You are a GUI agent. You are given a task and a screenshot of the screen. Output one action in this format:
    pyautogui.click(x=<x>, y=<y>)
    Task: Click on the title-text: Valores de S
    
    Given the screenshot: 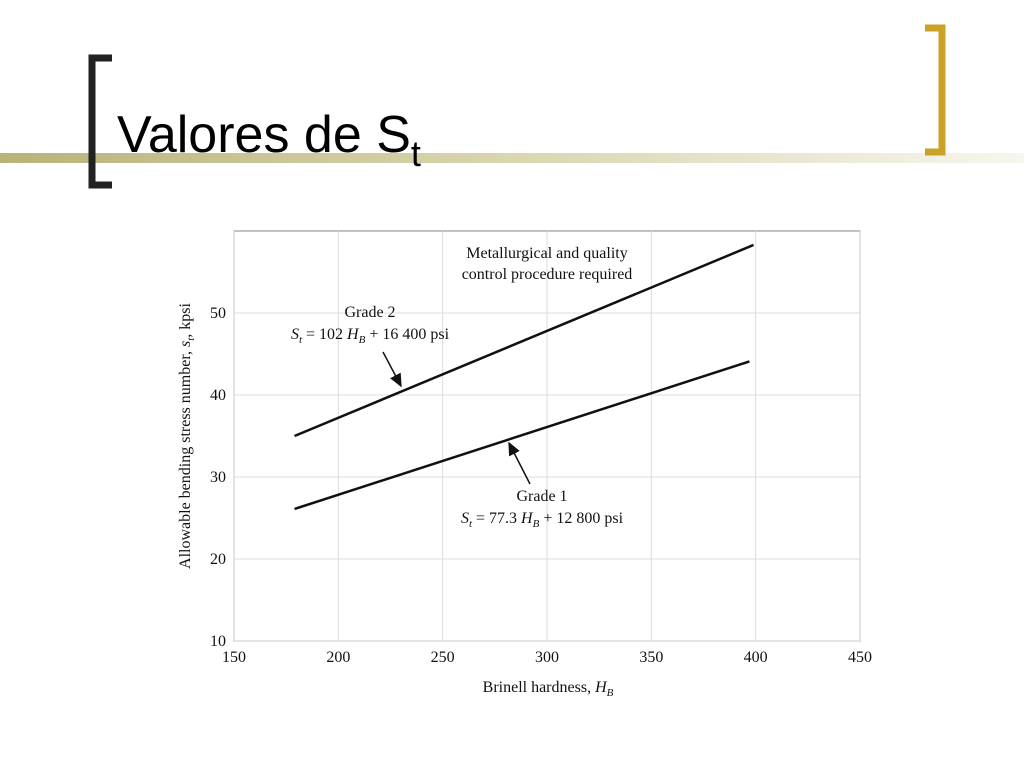 What is the action you would take?
    pyautogui.click(x=264, y=135)
    